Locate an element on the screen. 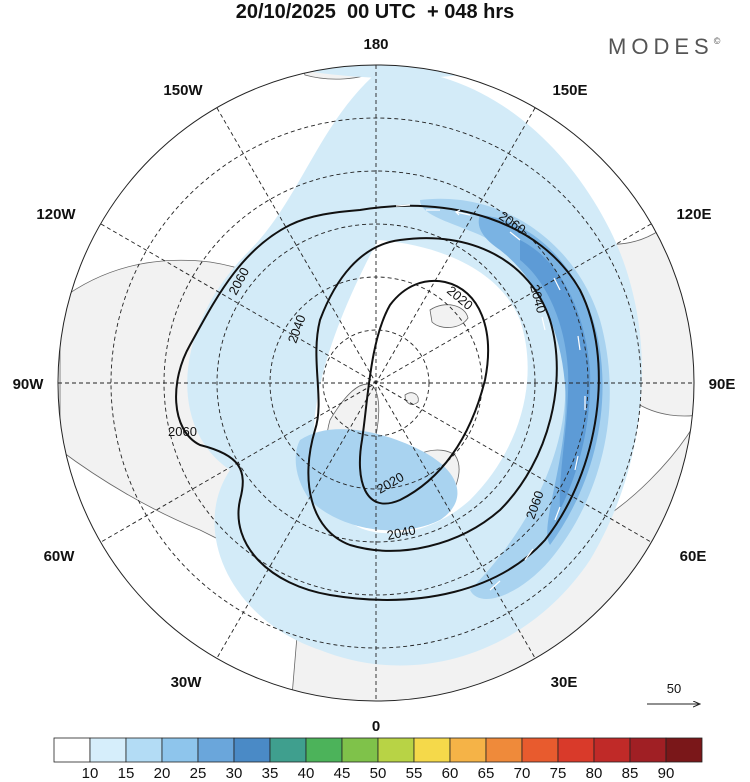 This screenshot has height=782, width=750. colorbar-tick-label: 25 is located at coordinates (198, 773).